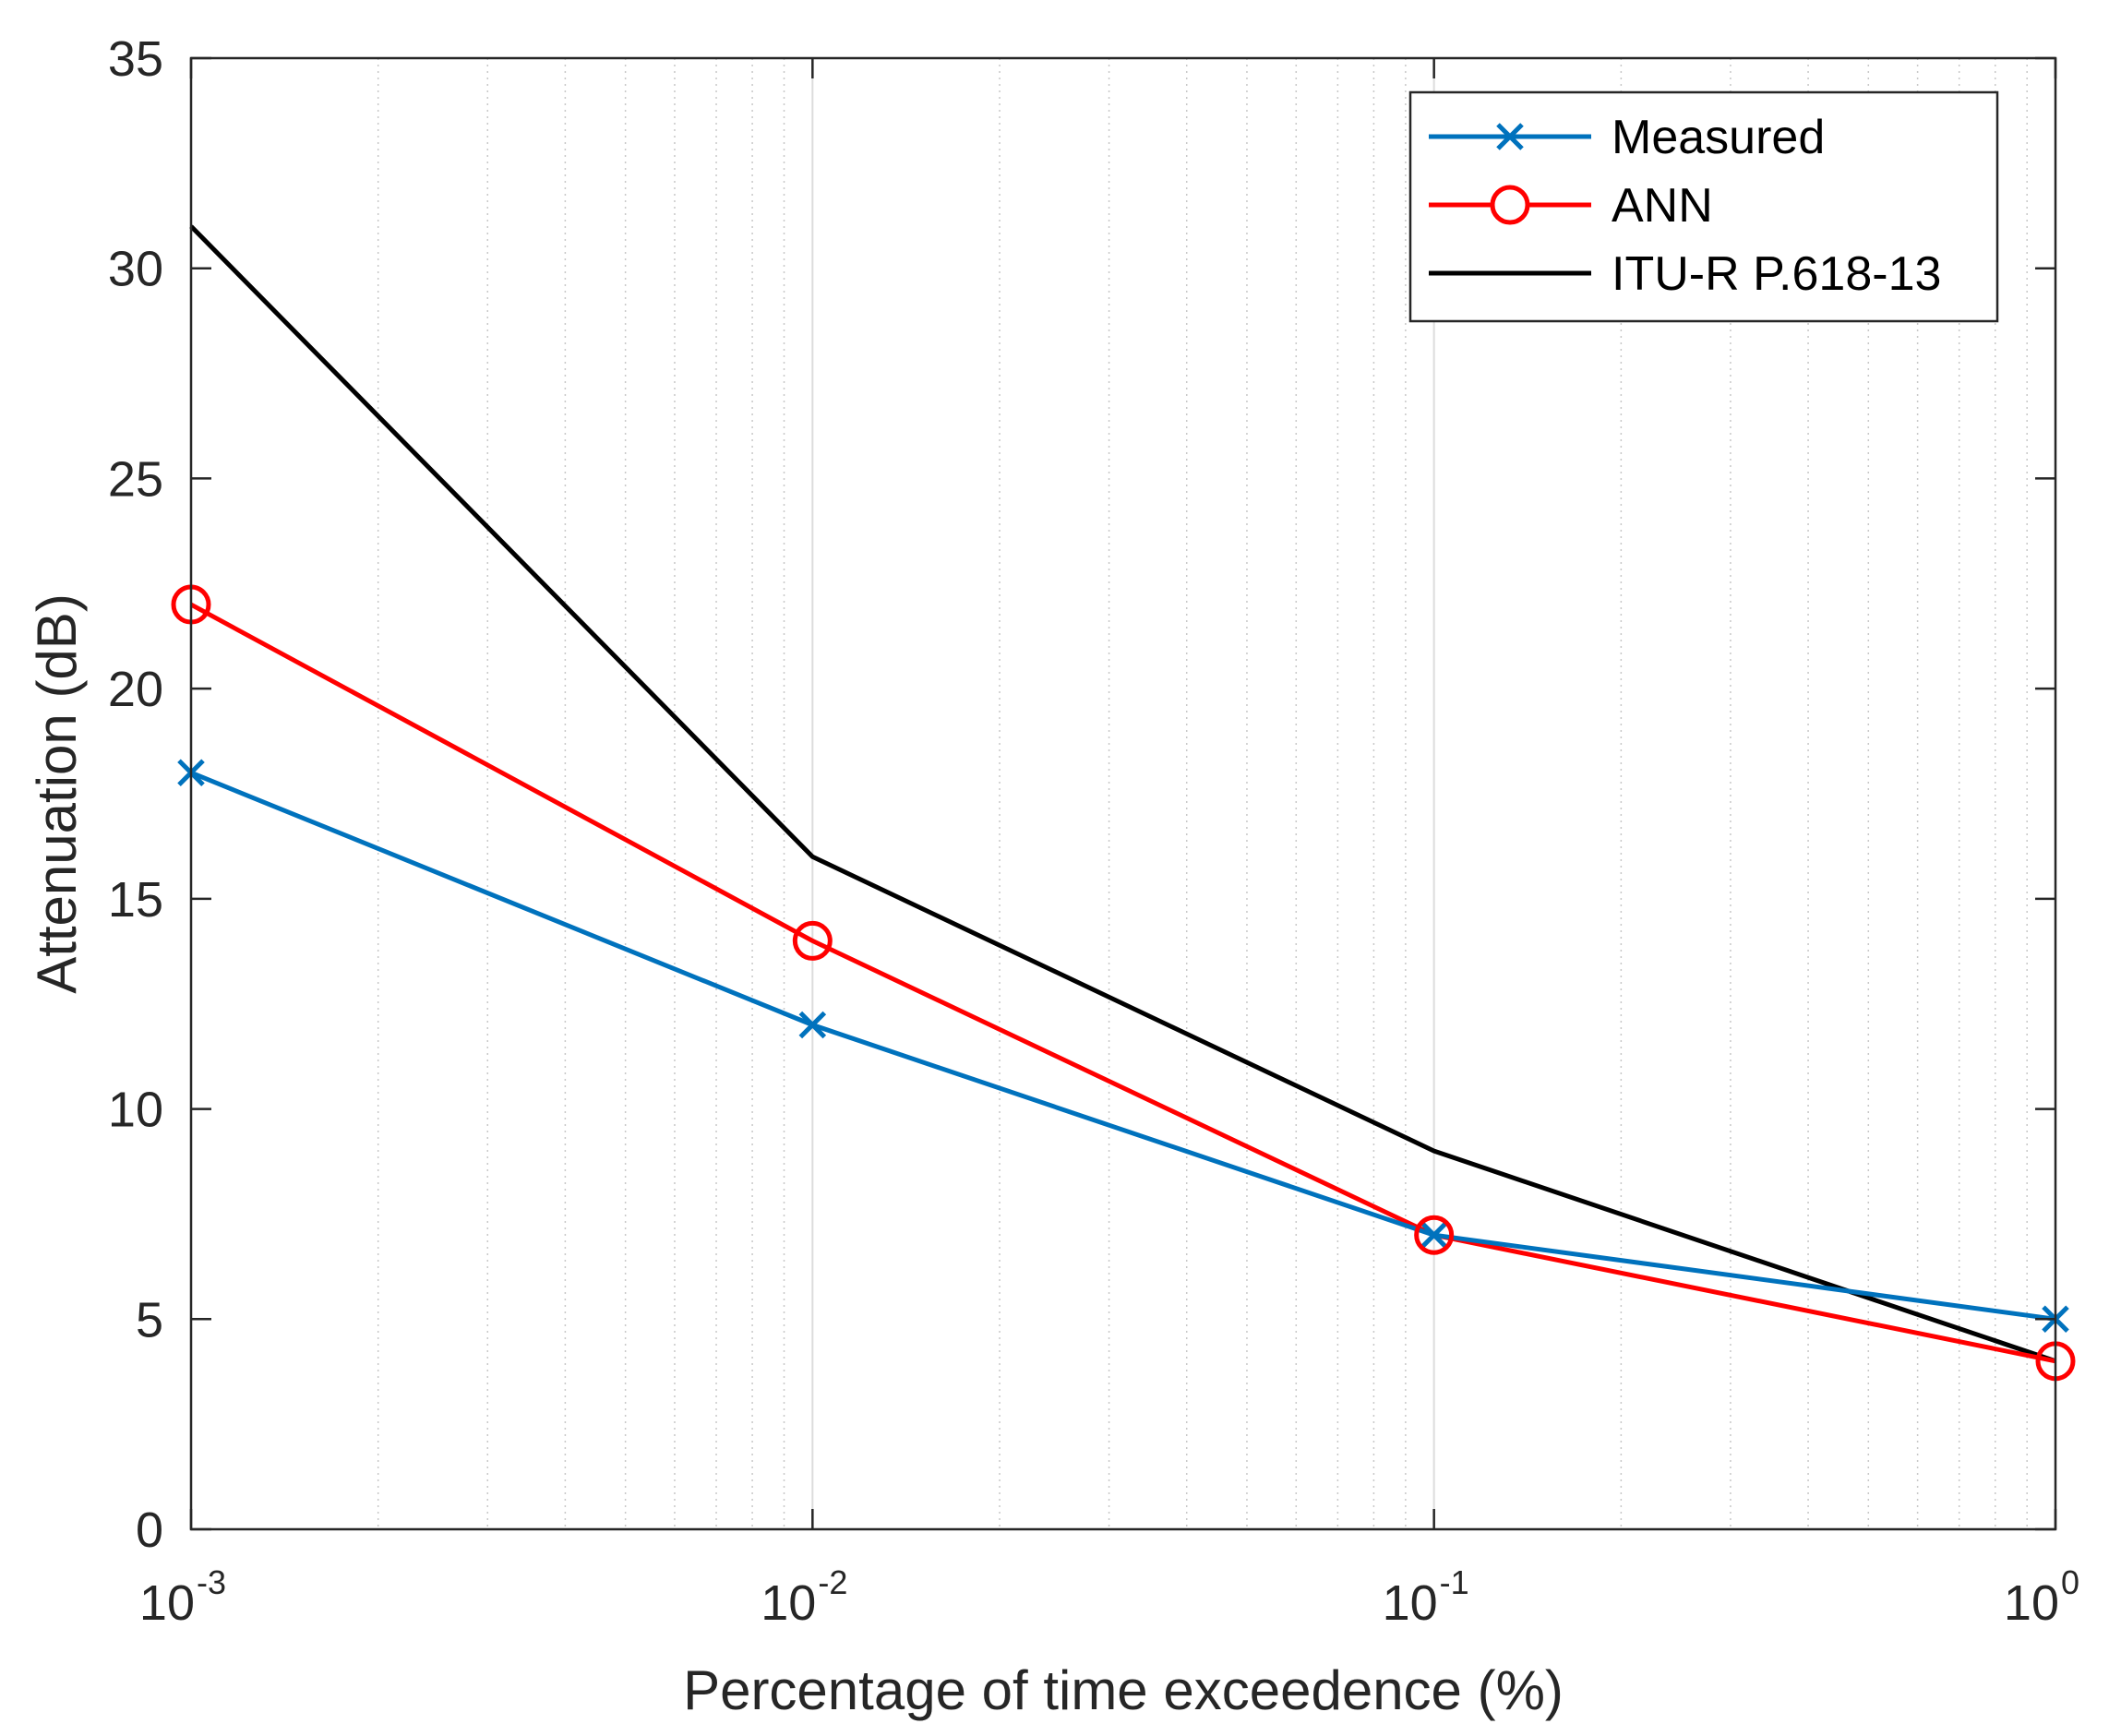 This screenshot has height=1736, width=2121. What do you see at coordinates (135, 479) in the screenshot?
I see `y-tick-label: 25` at bounding box center [135, 479].